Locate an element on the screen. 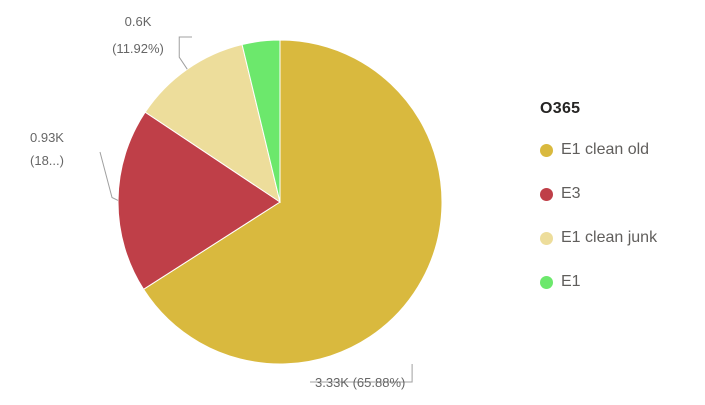  legend-label: E1 clean junk is located at coordinates (609, 237).